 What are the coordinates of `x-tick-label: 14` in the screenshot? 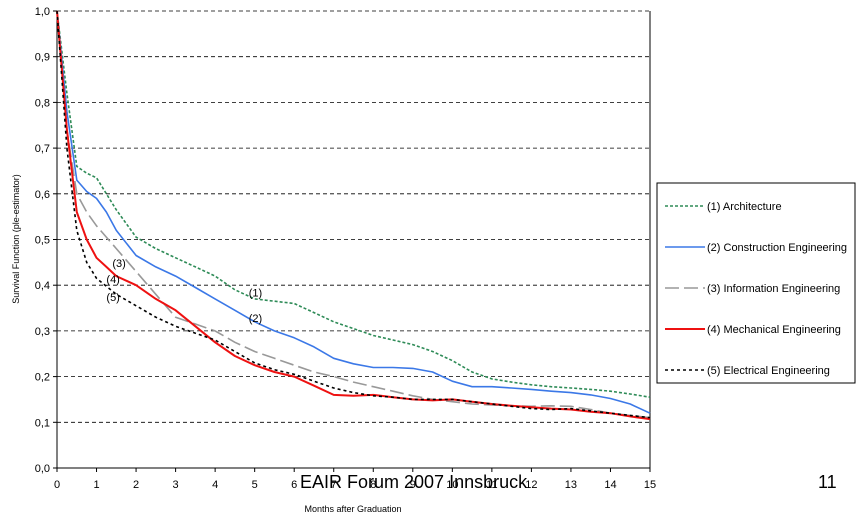 It's located at (610, 485).